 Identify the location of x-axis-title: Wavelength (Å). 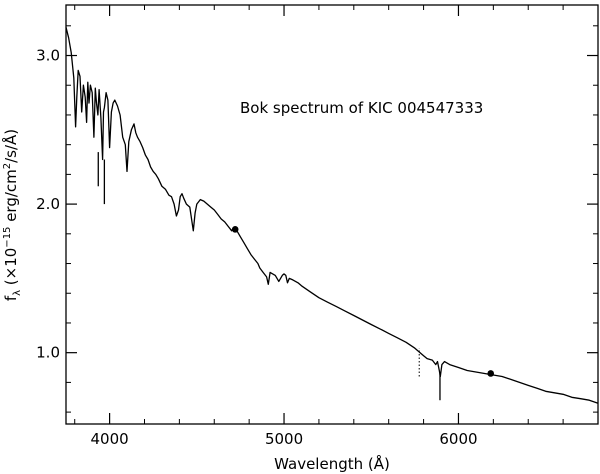
(332, 463).